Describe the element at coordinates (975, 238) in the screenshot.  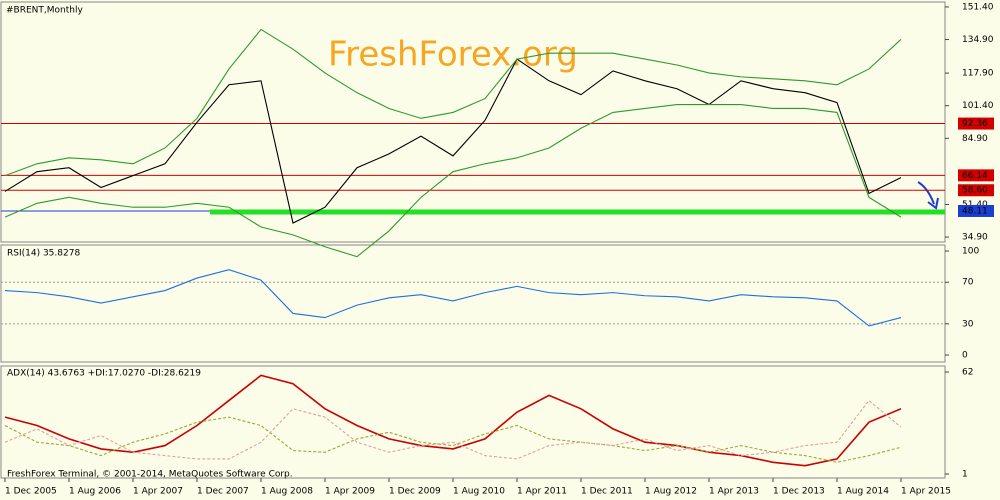
I see `y-tick-label: 34.90` at that location.